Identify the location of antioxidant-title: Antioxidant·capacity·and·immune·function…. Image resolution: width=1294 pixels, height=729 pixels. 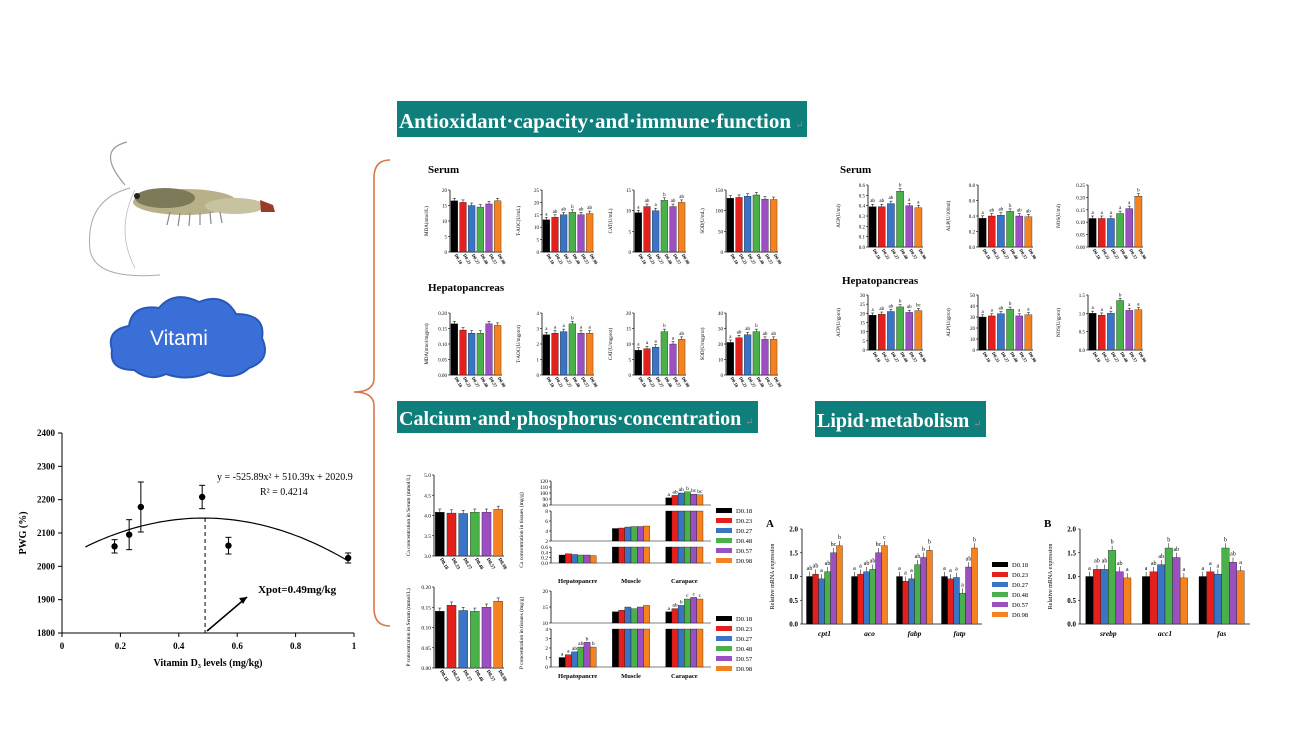
(602, 119).